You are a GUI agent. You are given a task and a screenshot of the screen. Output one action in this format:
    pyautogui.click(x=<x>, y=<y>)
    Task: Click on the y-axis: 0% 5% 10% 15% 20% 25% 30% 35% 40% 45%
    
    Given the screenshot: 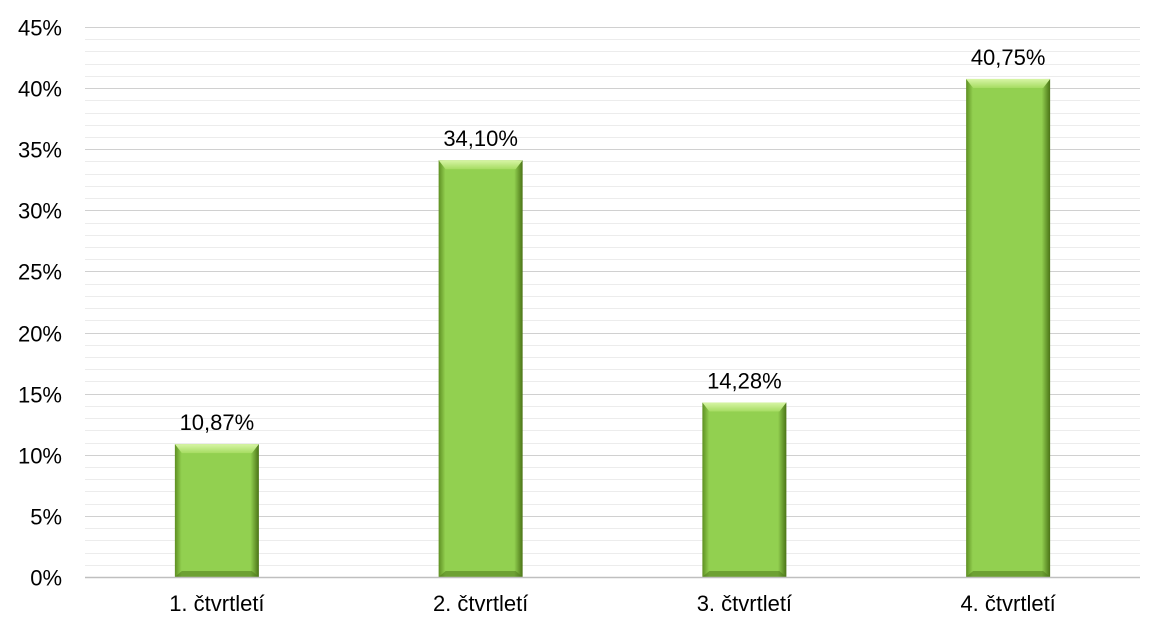 What is the action you would take?
    pyautogui.click(x=40, y=303)
    